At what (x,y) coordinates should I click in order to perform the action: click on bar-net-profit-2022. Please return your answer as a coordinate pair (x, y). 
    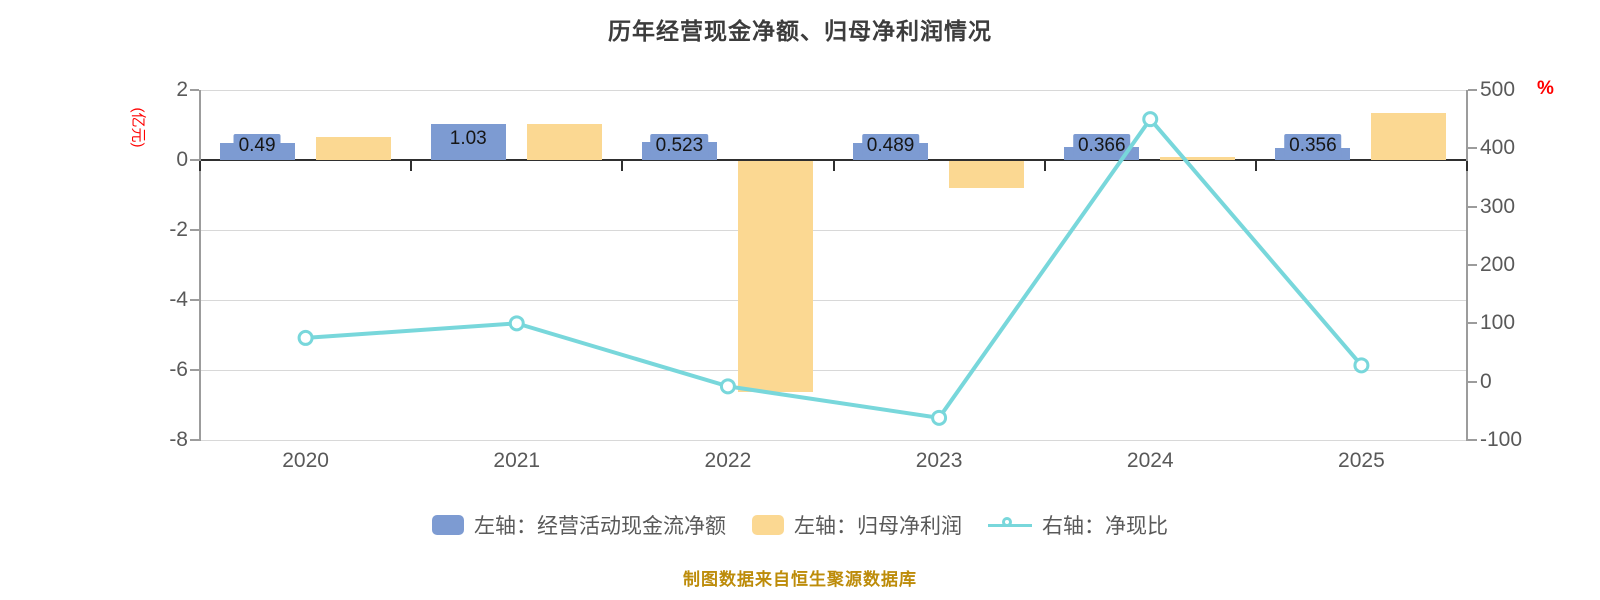
    Looking at the image, I should click on (775, 276).